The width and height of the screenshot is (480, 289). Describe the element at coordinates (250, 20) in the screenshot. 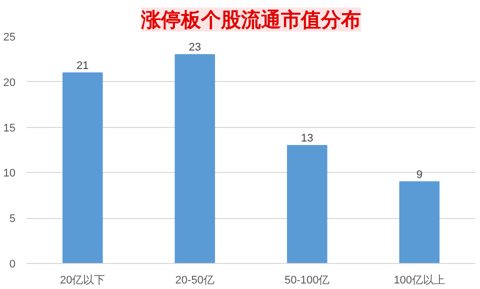

I see `chart-title: 涨停板个股流通市值分布` at that location.